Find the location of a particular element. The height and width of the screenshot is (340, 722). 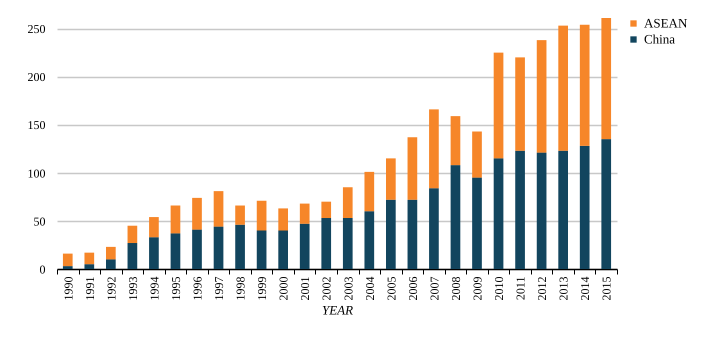

x-tick-label: 2009 is located at coordinates (477, 288).